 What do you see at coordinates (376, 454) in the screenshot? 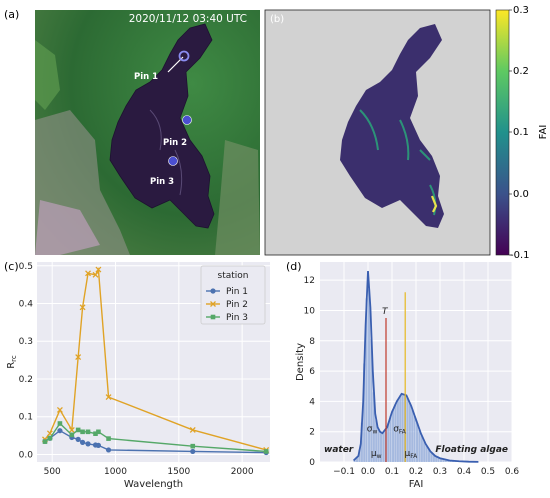
I see `mu-w-annotation: μw` at bounding box center [376, 454].